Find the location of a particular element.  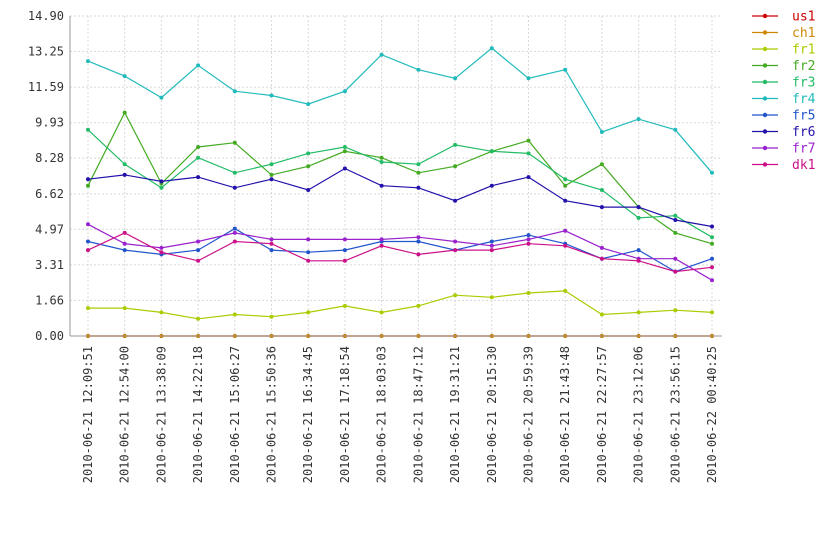

legend-label: fr3 is located at coordinates (803, 83).